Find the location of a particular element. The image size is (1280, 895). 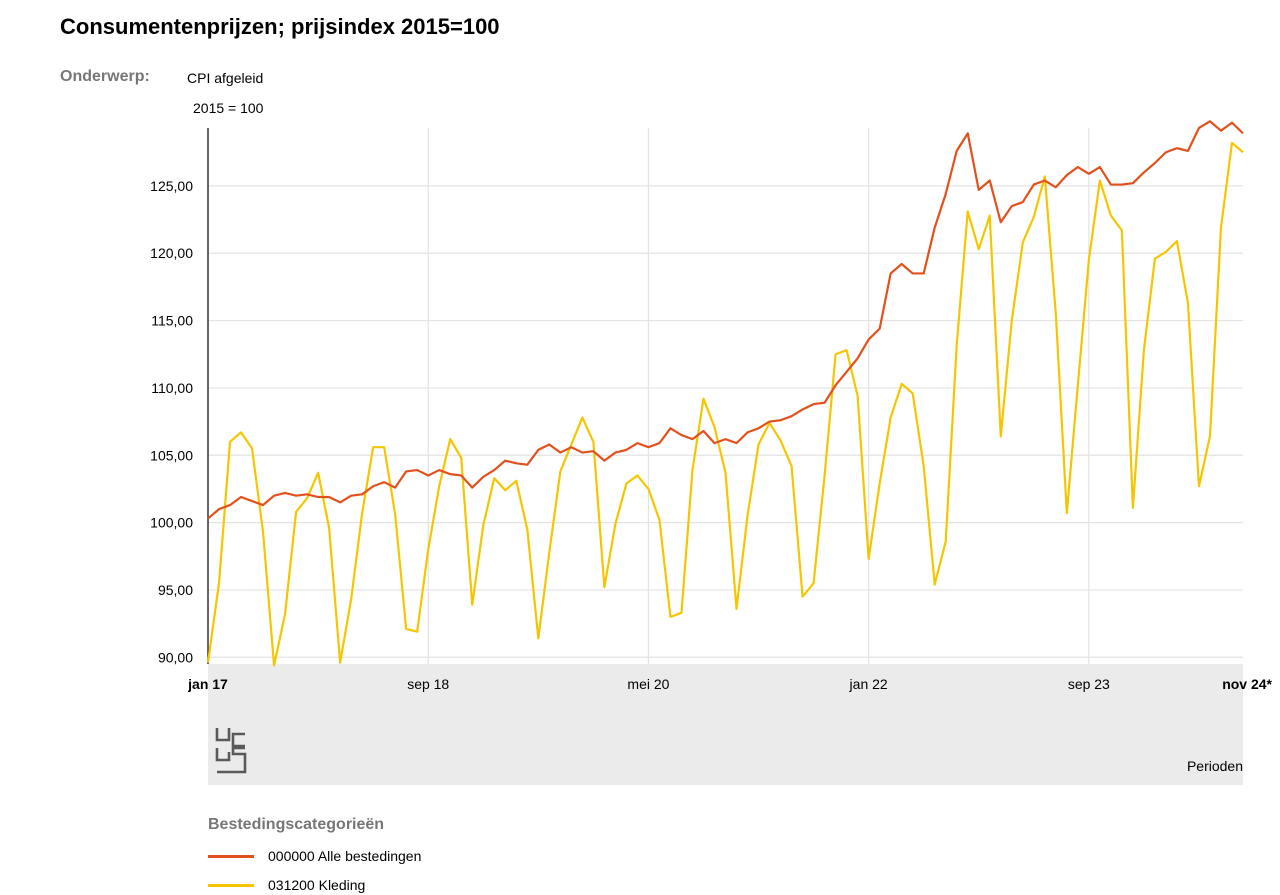

x-tick-label: jan 17 is located at coordinates (207, 684).